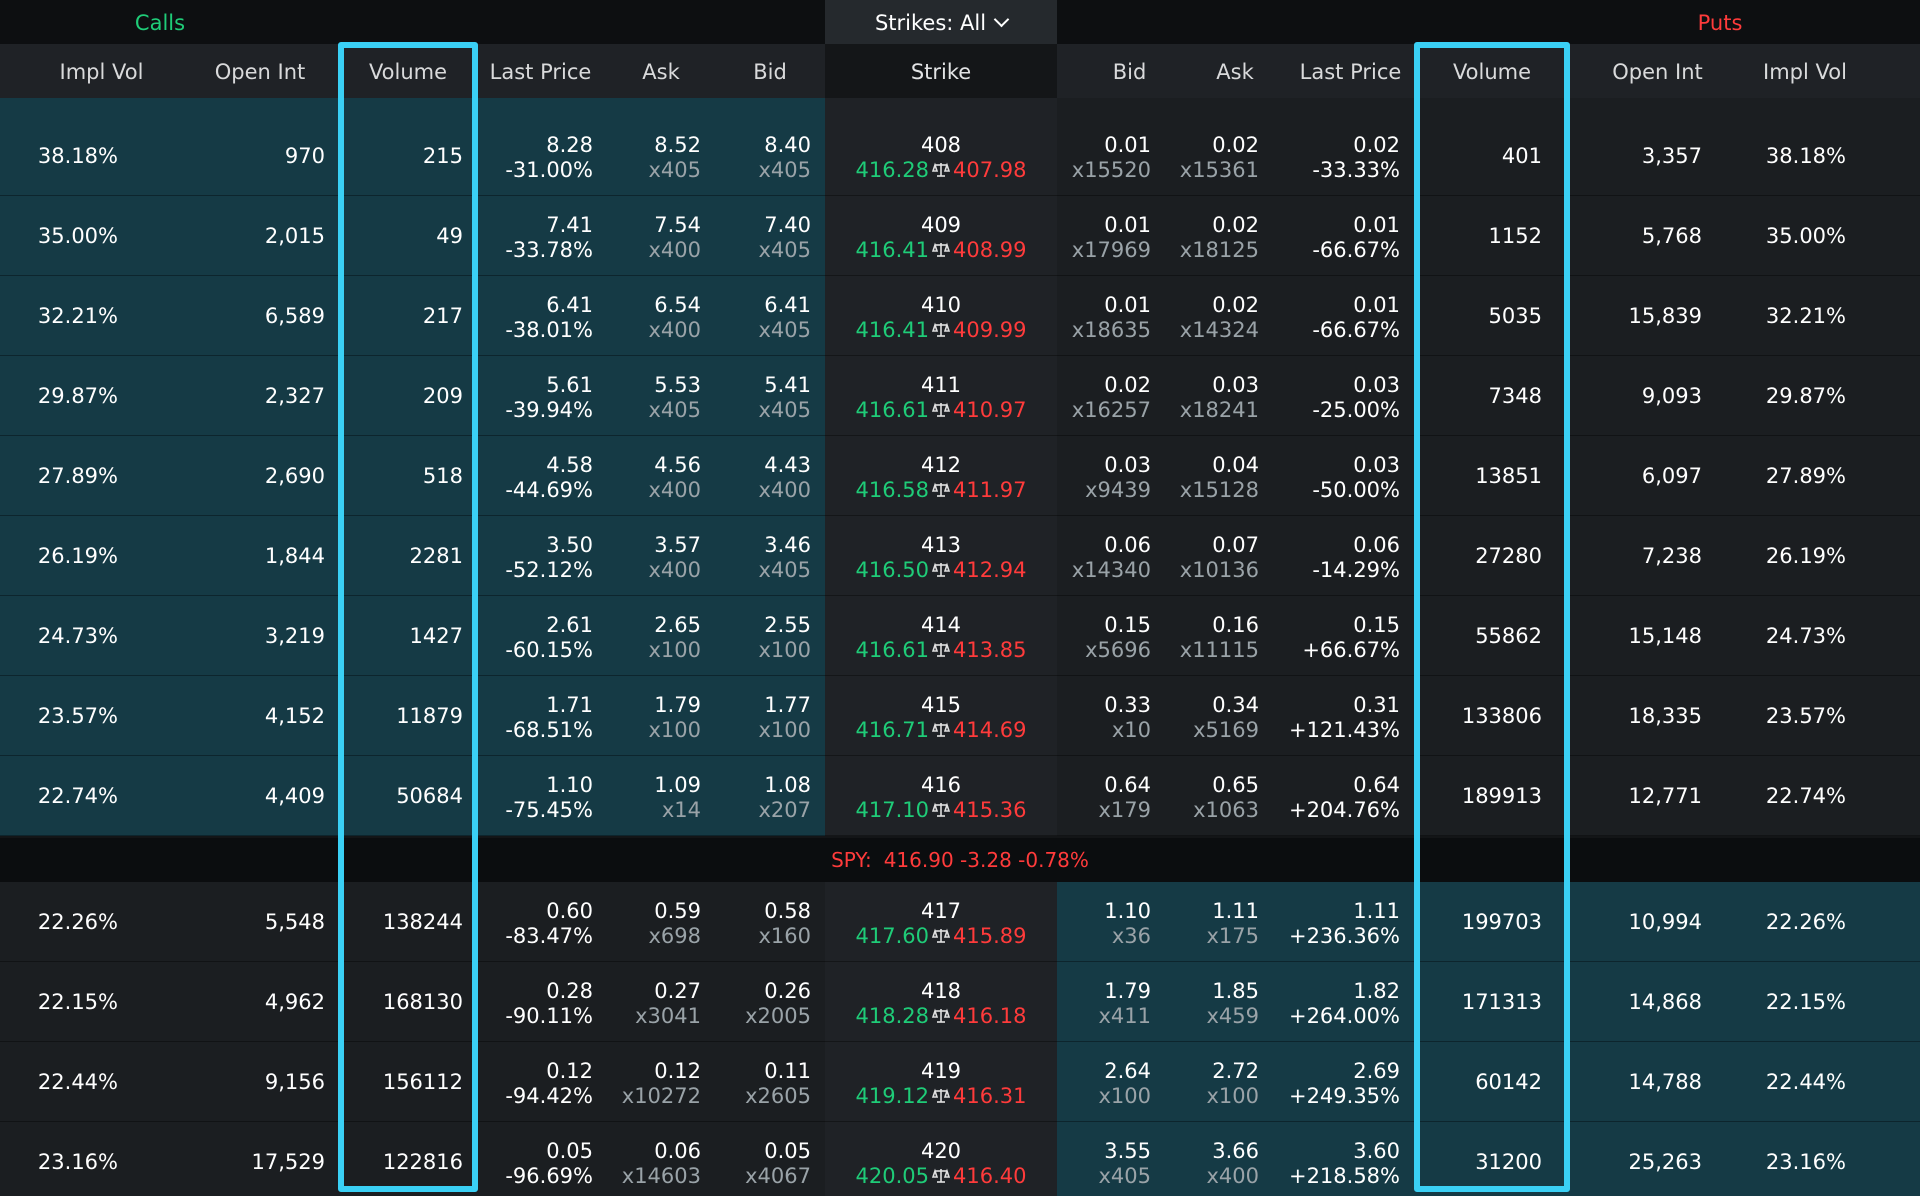 The image size is (1920, 1196). What do you see at coordinates (1791, 1082) in the screenshot?
I see `put-iv-cell: 22.44%` at bounding box center [1791, 1082].